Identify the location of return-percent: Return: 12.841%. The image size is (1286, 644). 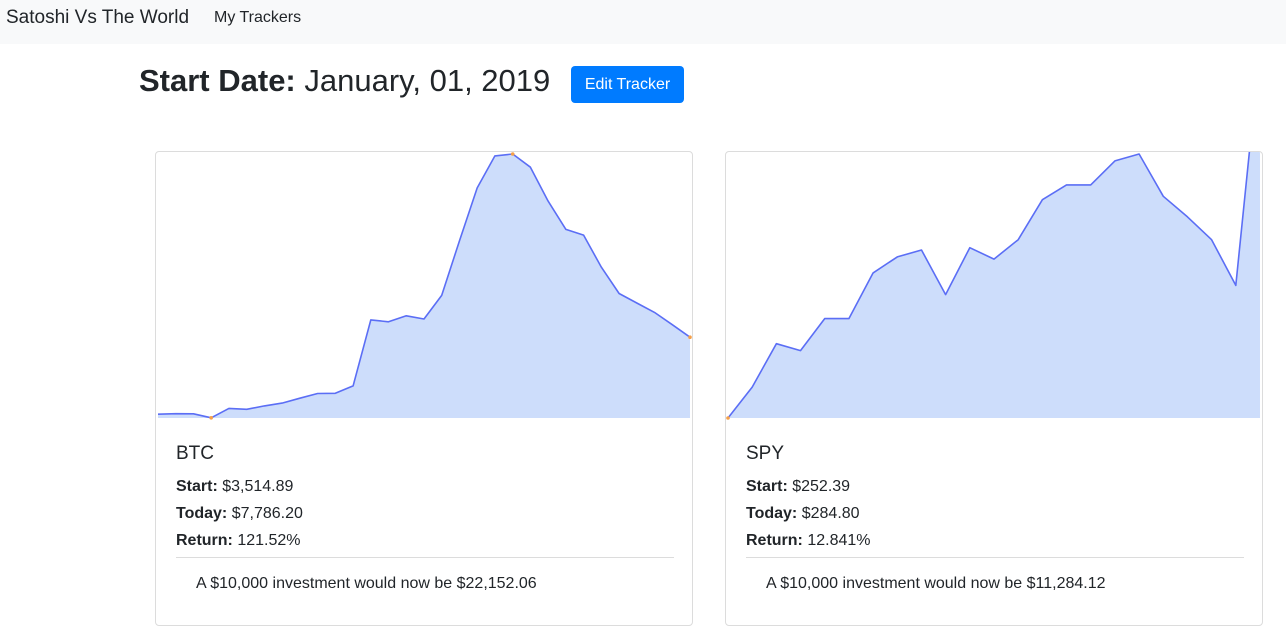
(808, 541).